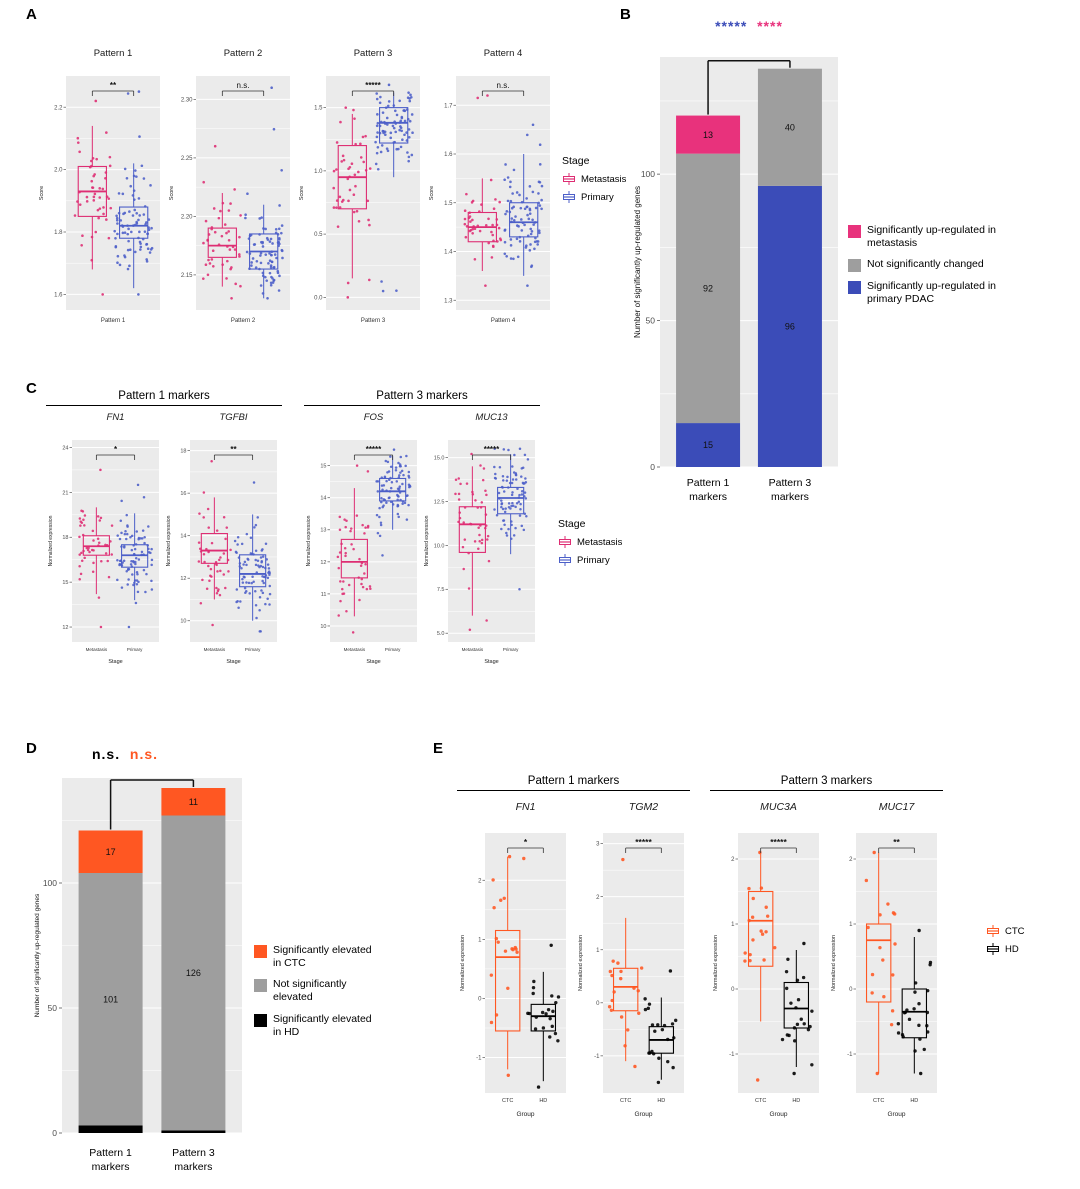 Image resolution: width=1080 pixels, height=1189 pixels. Describe the element at coordinates (576, 161) in the screenshot. I see `legend-title: Stage` at that location.